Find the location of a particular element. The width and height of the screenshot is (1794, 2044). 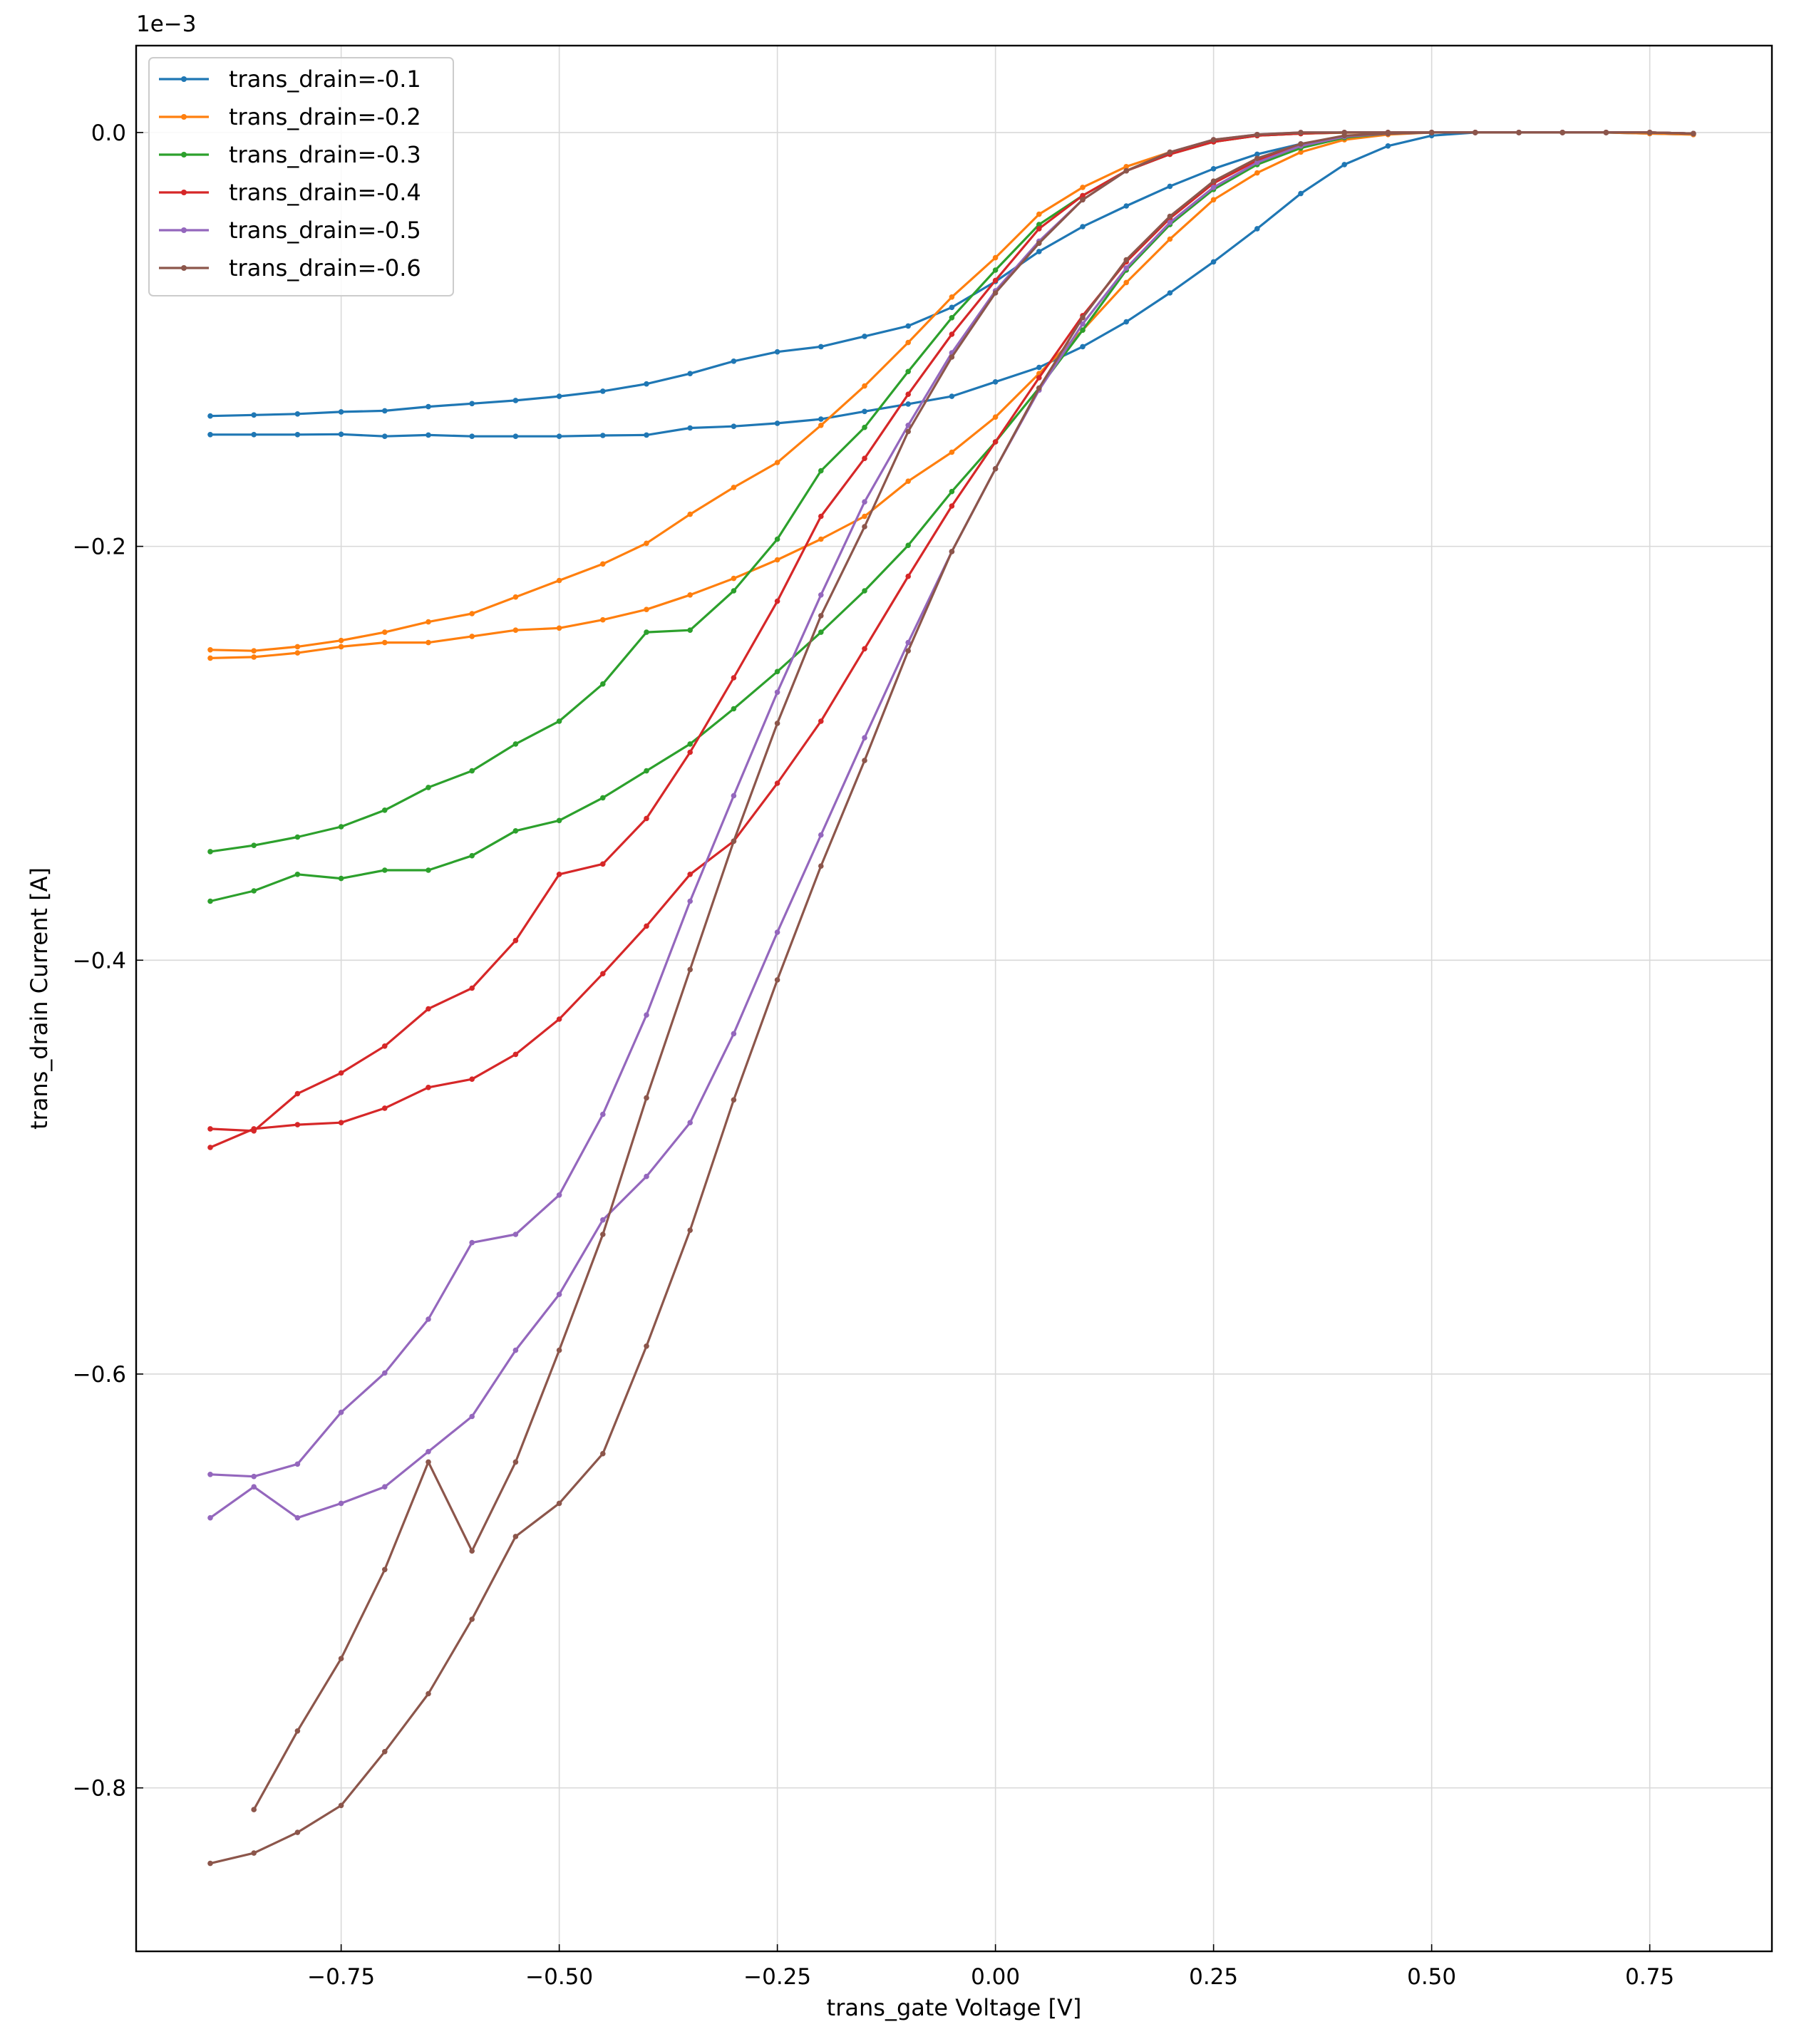

legend-label: trans_drain=-0.6 is located at coordinates (325, 268).